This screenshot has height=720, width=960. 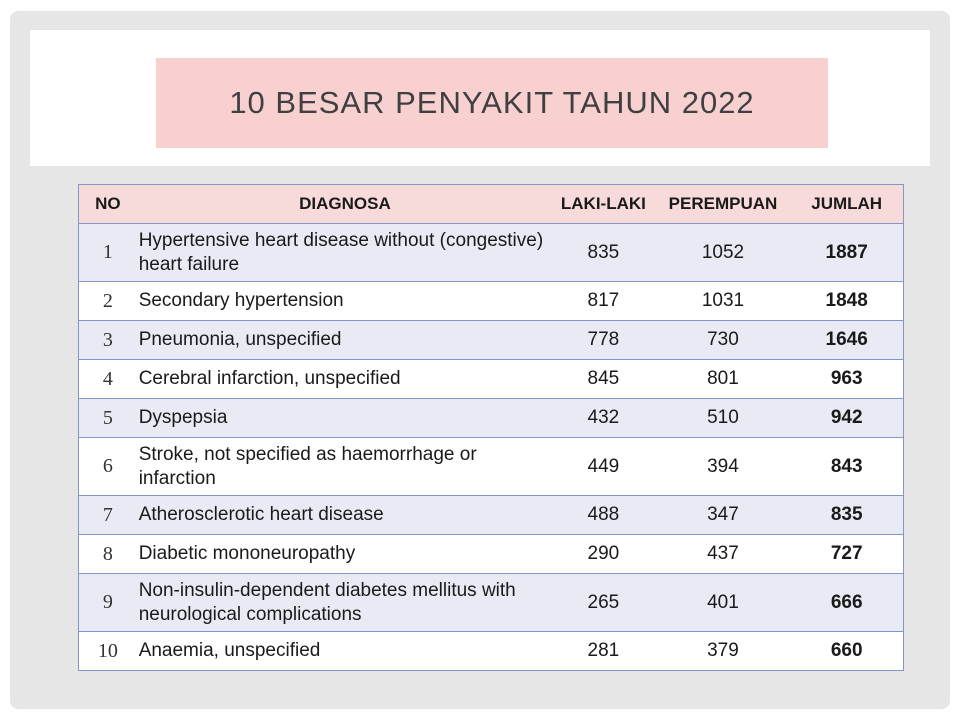 I want to click on cell-laki-laki: 778, so click(x=603, y=340).